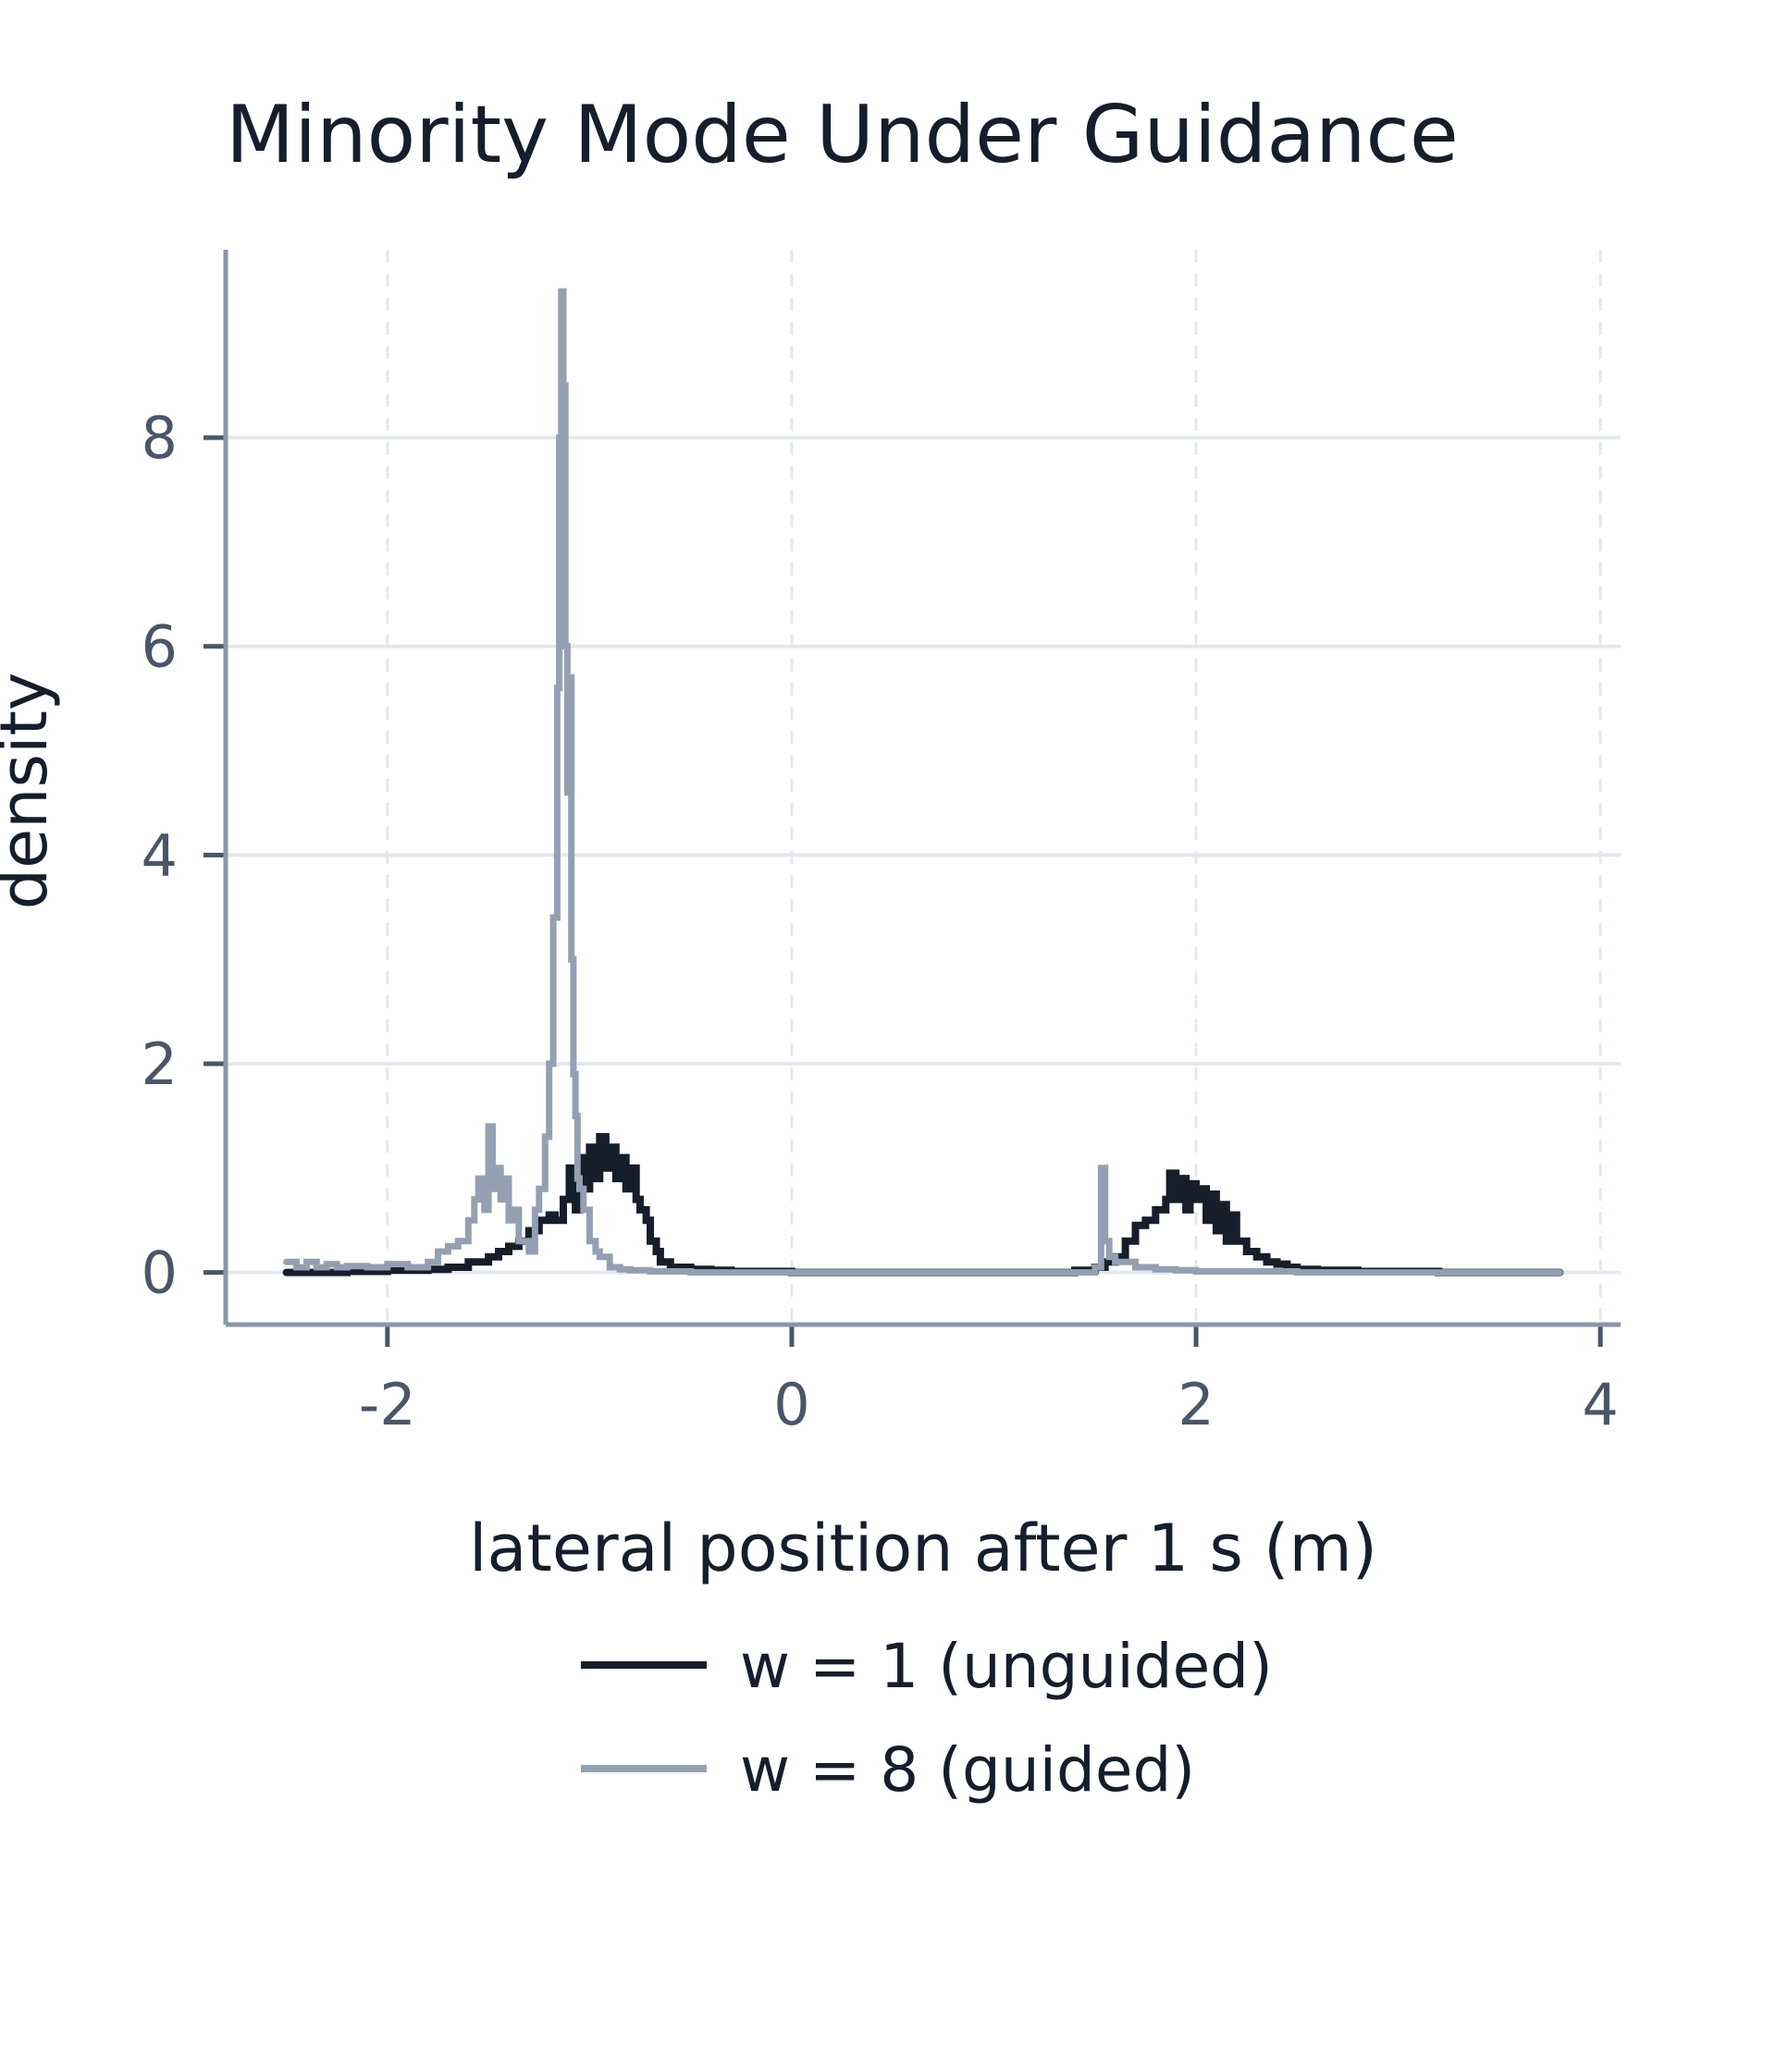  I want to click on x-tick-label: 4, so click(1600, 1405).